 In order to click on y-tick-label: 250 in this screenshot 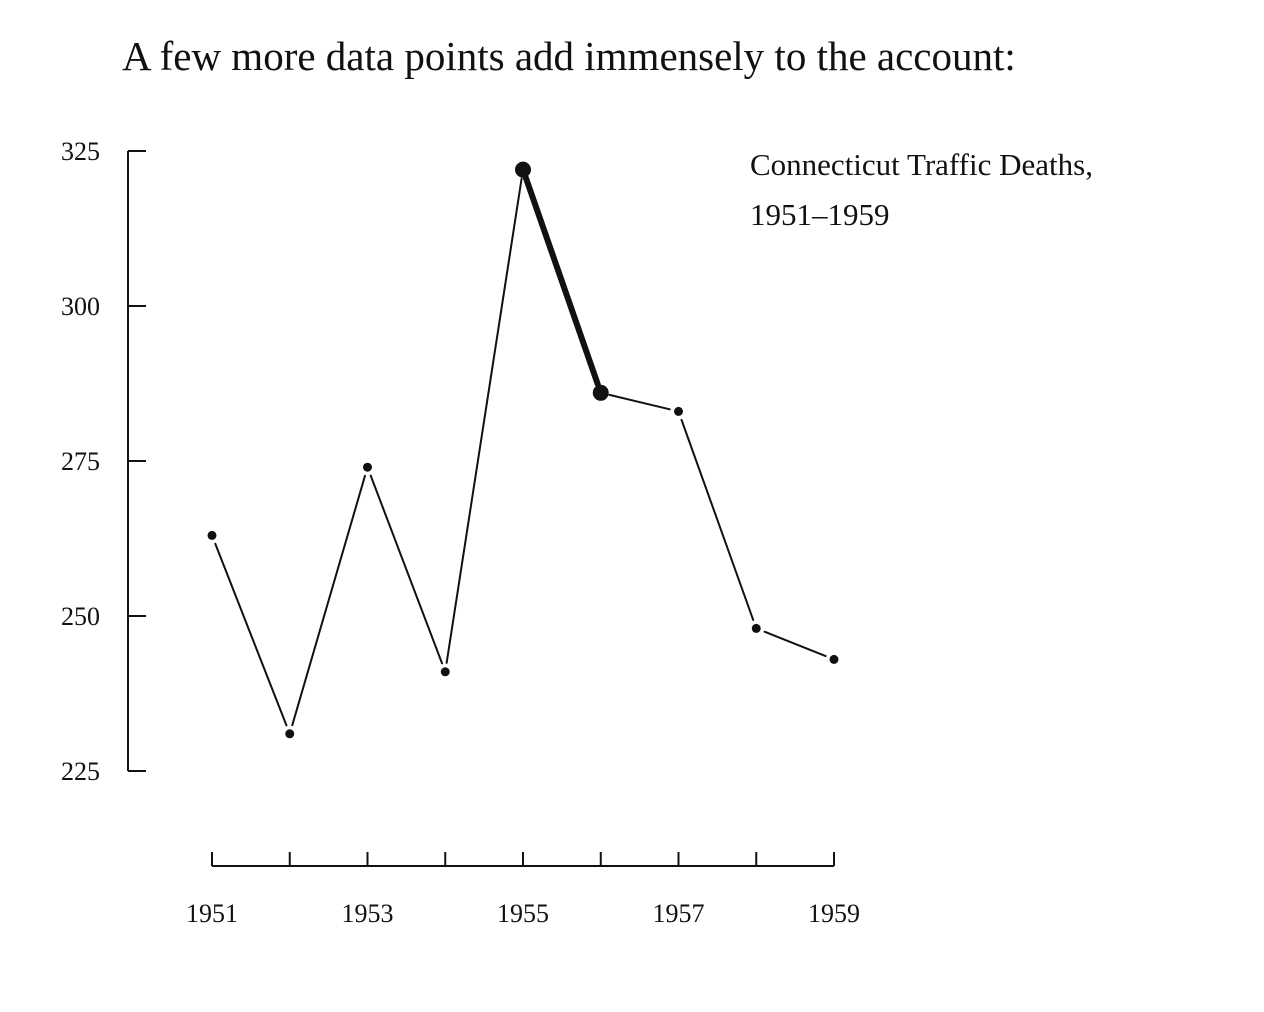, I will do `click(80, 616)`.